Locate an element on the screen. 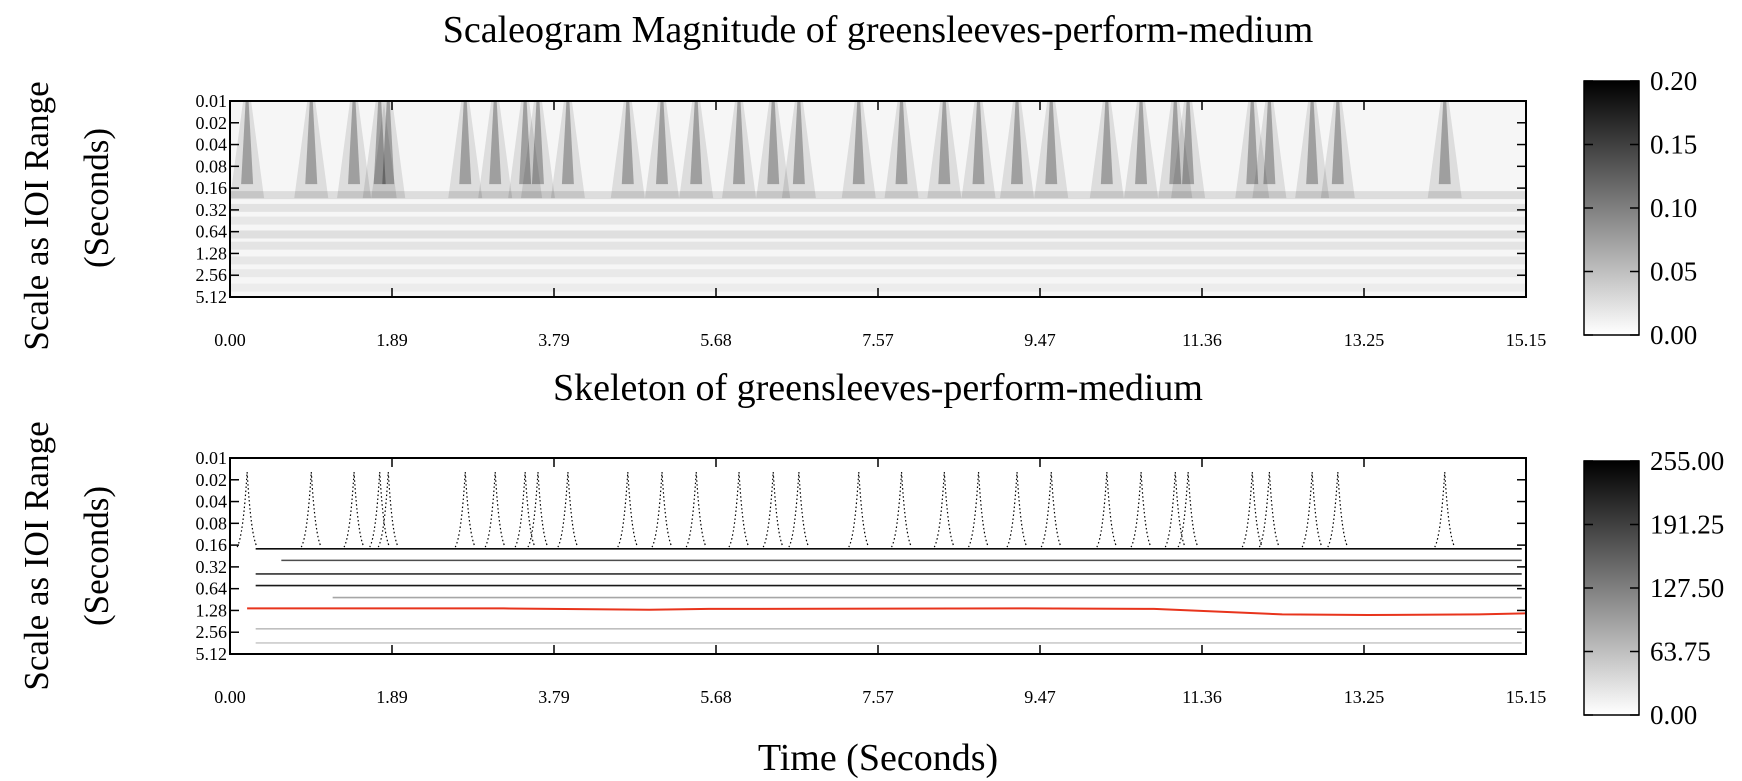  y-tick-label: 0.32 is located at coordinates (212, 210).